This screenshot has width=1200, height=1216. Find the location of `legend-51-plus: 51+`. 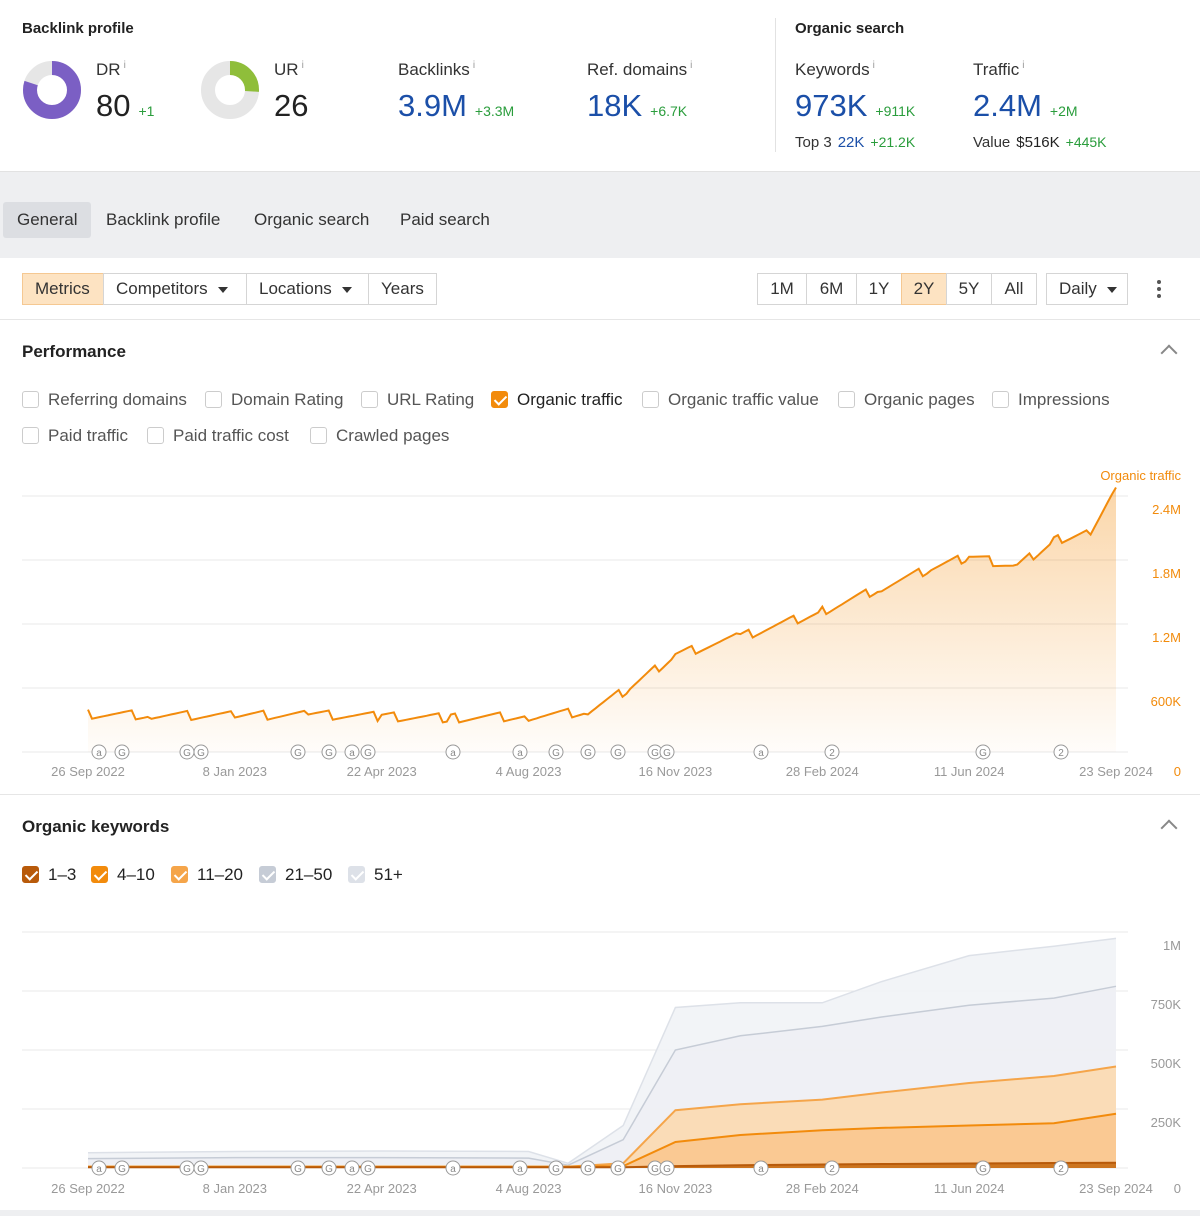

legend-51-plus: 51+ is located at coordinates (375, 875).